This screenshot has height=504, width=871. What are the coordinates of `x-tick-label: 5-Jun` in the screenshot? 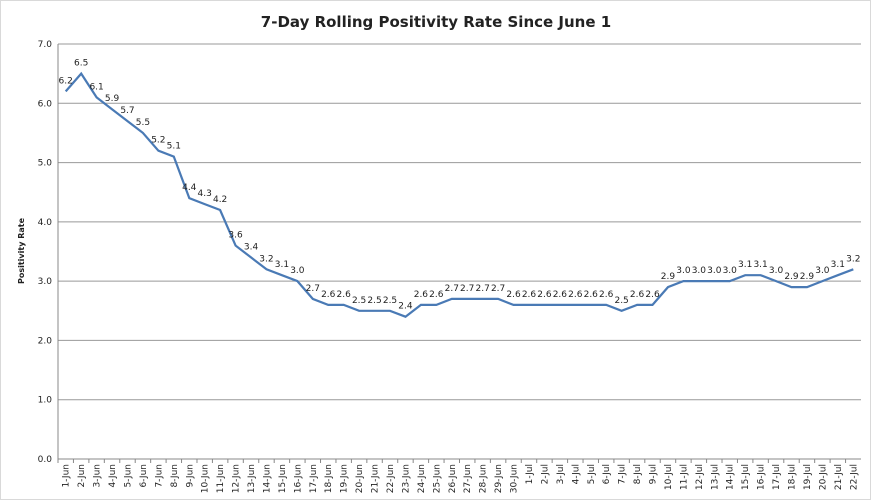 It's located at (128, 476).